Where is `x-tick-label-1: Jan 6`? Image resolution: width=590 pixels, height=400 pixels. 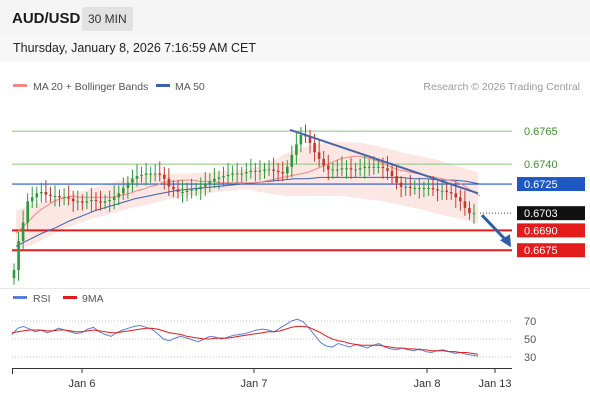 x-tick-label-1: Jan 6 is located at coordinates (82, 384).